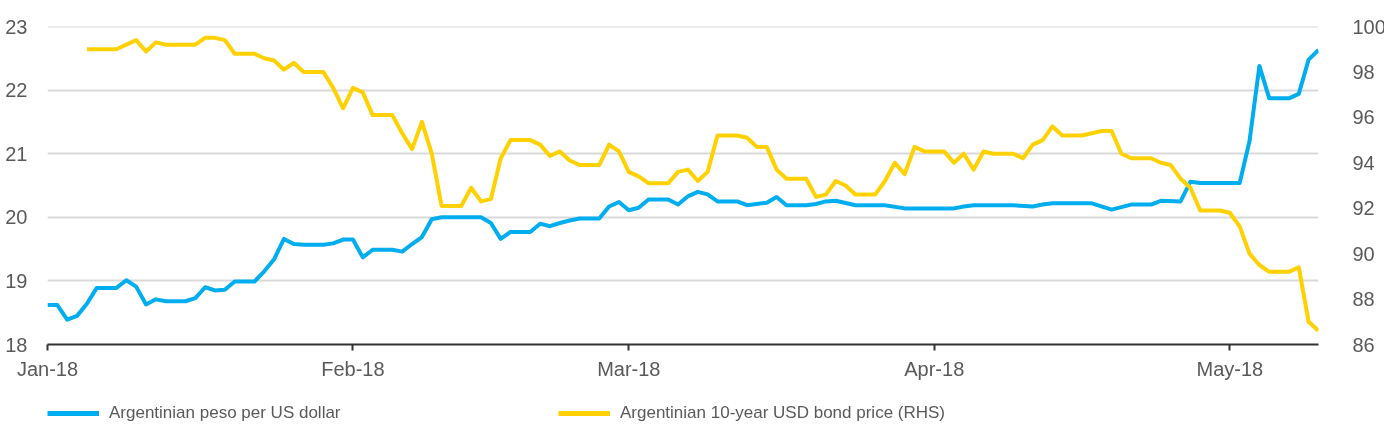 The width and height of the screenshot is (1384, 424). What do you see at coordinates (1363, 71) in the screenshot?
I see `y2-tick-label: 98` at bounding box center [1363, 71].